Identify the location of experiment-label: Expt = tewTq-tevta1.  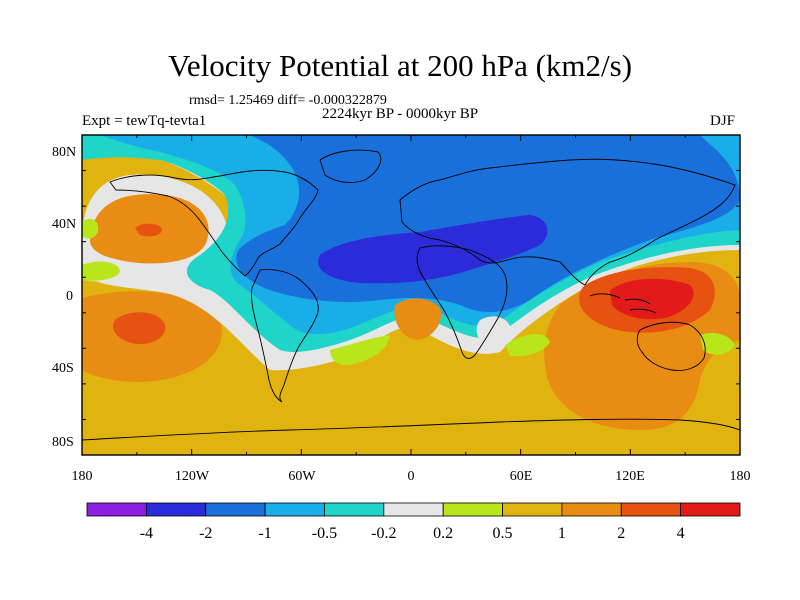
(144, 121).